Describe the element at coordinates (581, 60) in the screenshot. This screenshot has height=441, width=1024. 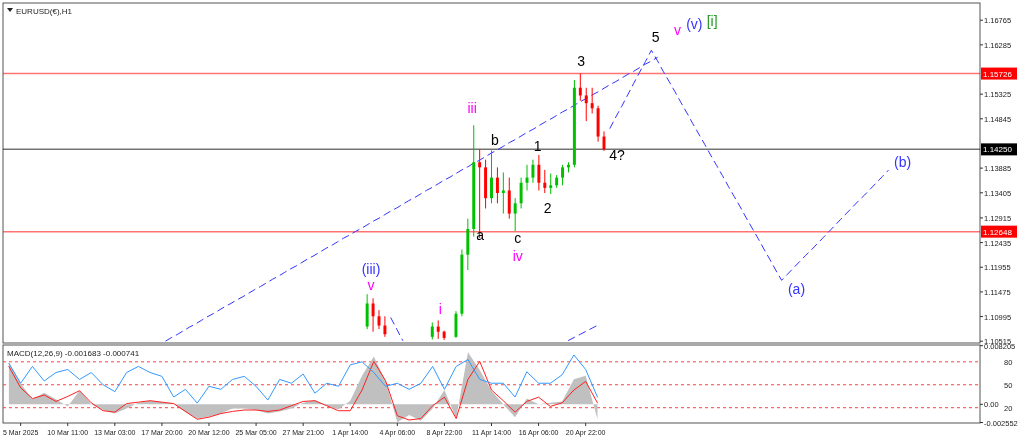
I see `annotation: 3` at that location.